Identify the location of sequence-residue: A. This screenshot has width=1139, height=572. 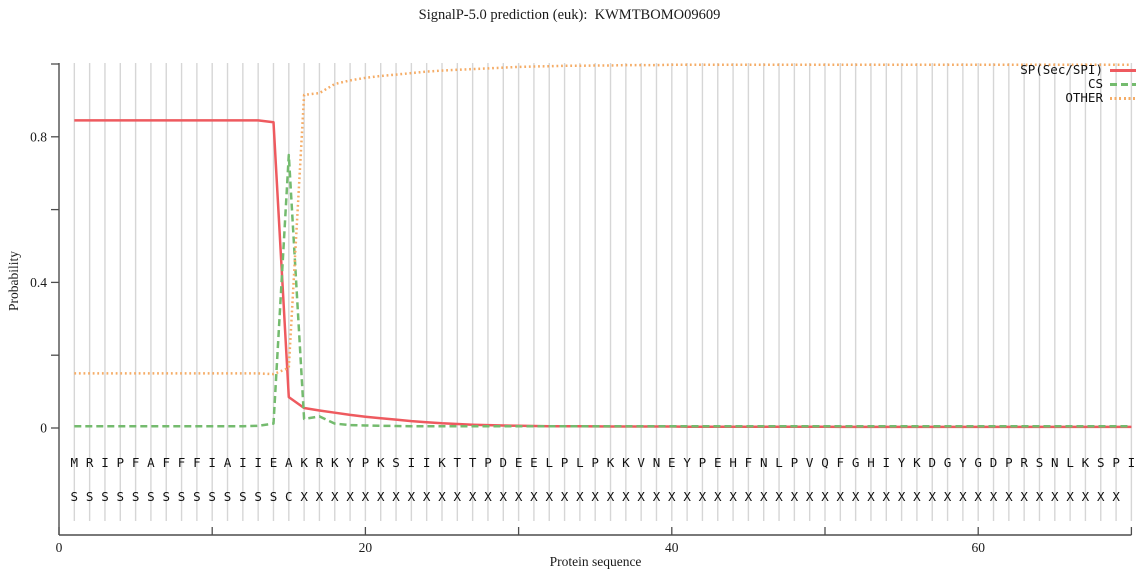
(151, 462).